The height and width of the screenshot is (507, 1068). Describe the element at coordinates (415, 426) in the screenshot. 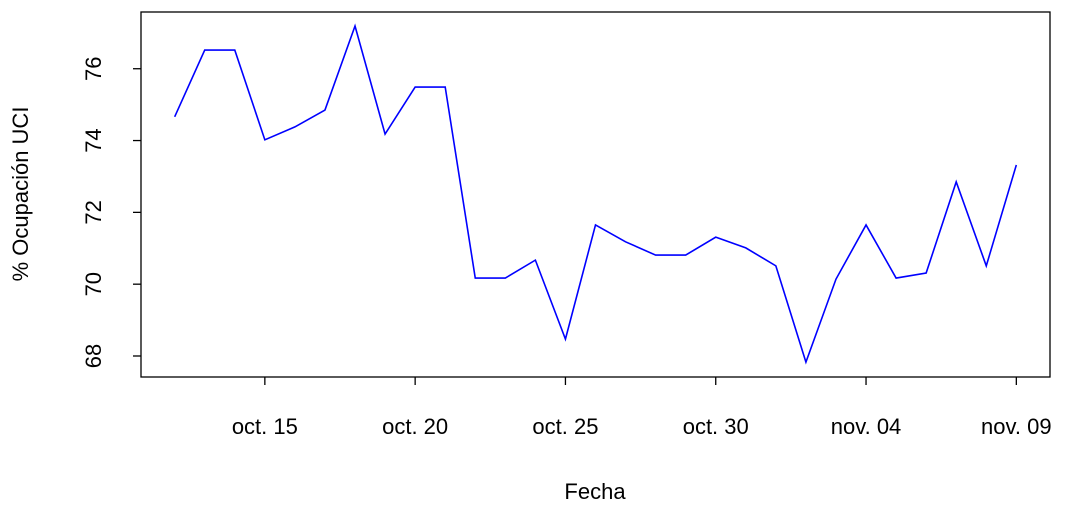

I see `x-tick-label: oct. 20` at that location.